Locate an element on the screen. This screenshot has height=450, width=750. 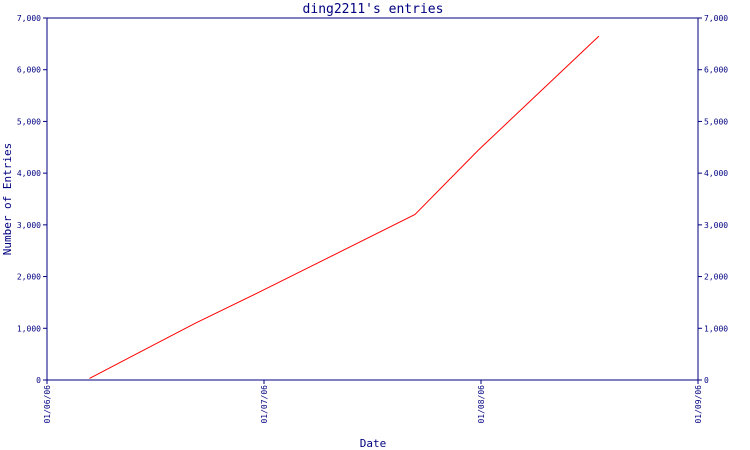
y-tick-label-right: 3,000 is located at coordinates (716, 225).